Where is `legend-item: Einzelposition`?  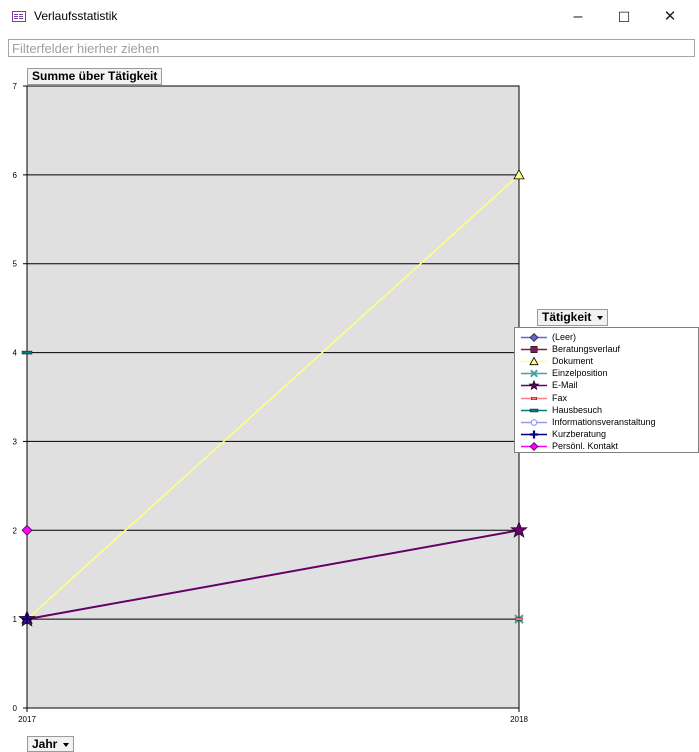 legend-item: Einzelposition is located at coordinates (607, 373).